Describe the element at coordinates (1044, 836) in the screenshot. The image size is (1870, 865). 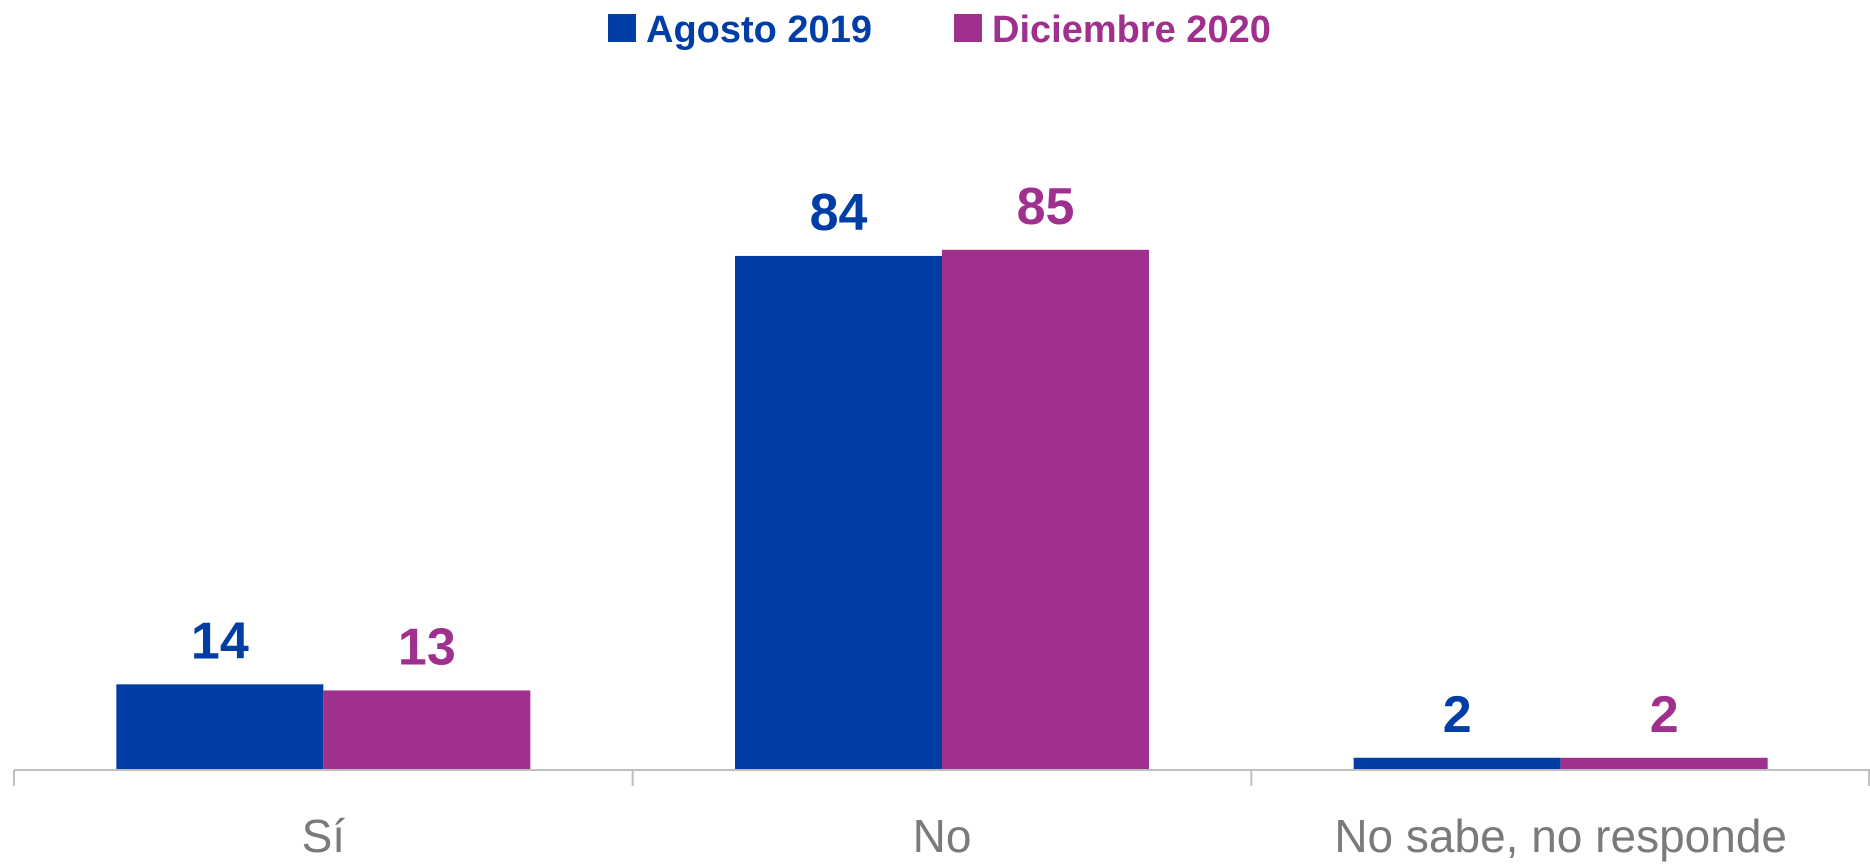
I see `category-labels-group: Sí No No sabe, no responde` at that location.